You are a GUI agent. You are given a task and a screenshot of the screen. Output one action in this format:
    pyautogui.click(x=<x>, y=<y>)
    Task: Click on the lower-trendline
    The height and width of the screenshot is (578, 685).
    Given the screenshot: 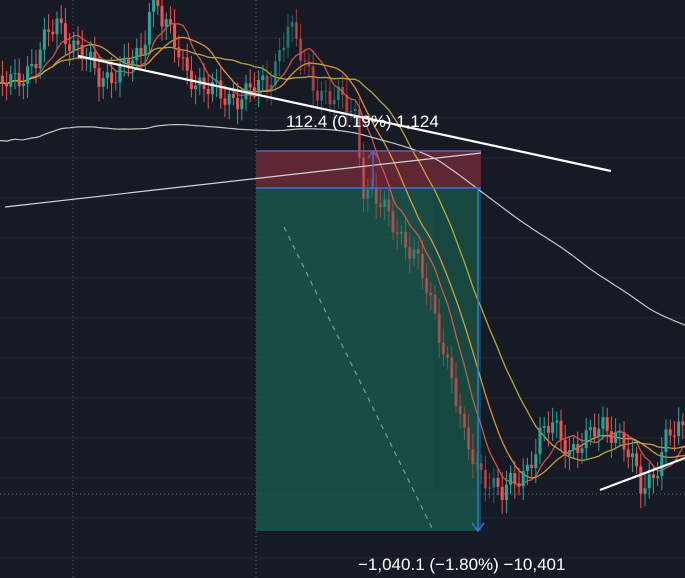 What is the action you would take?
    pyautogui.click(x=642, y=474)
    